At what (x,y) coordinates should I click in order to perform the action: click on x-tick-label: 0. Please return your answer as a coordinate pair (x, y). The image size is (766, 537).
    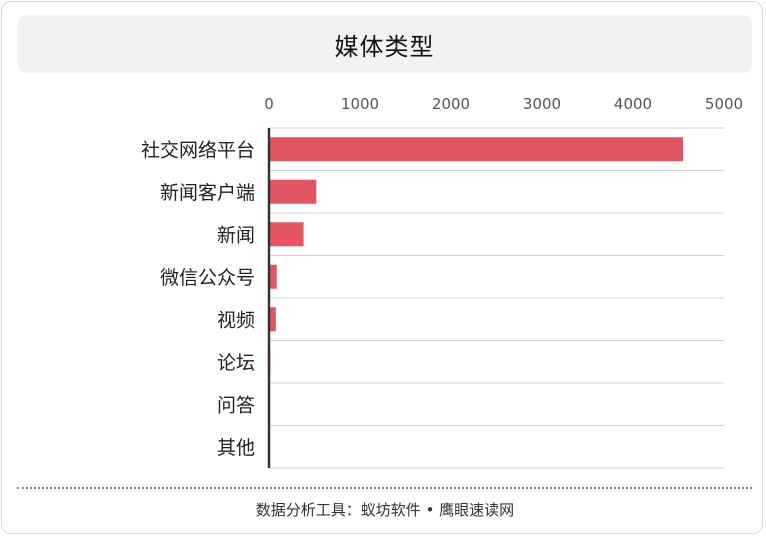
    Looking at the image, I should click on (269, 104).